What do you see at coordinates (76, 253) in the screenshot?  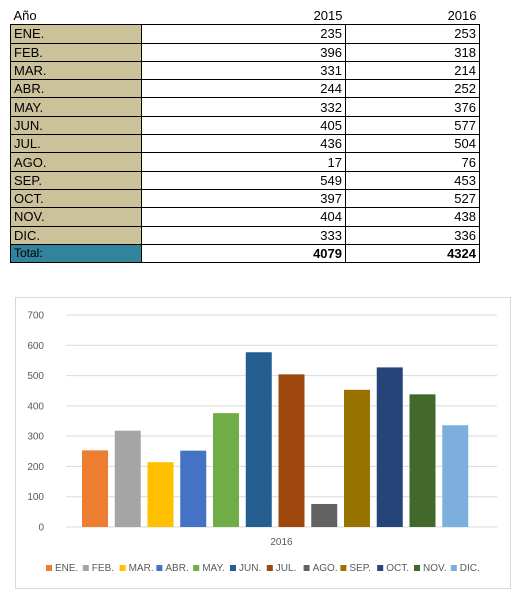 I see `total-label-cell: Total:` at bounding box center [76, 253].